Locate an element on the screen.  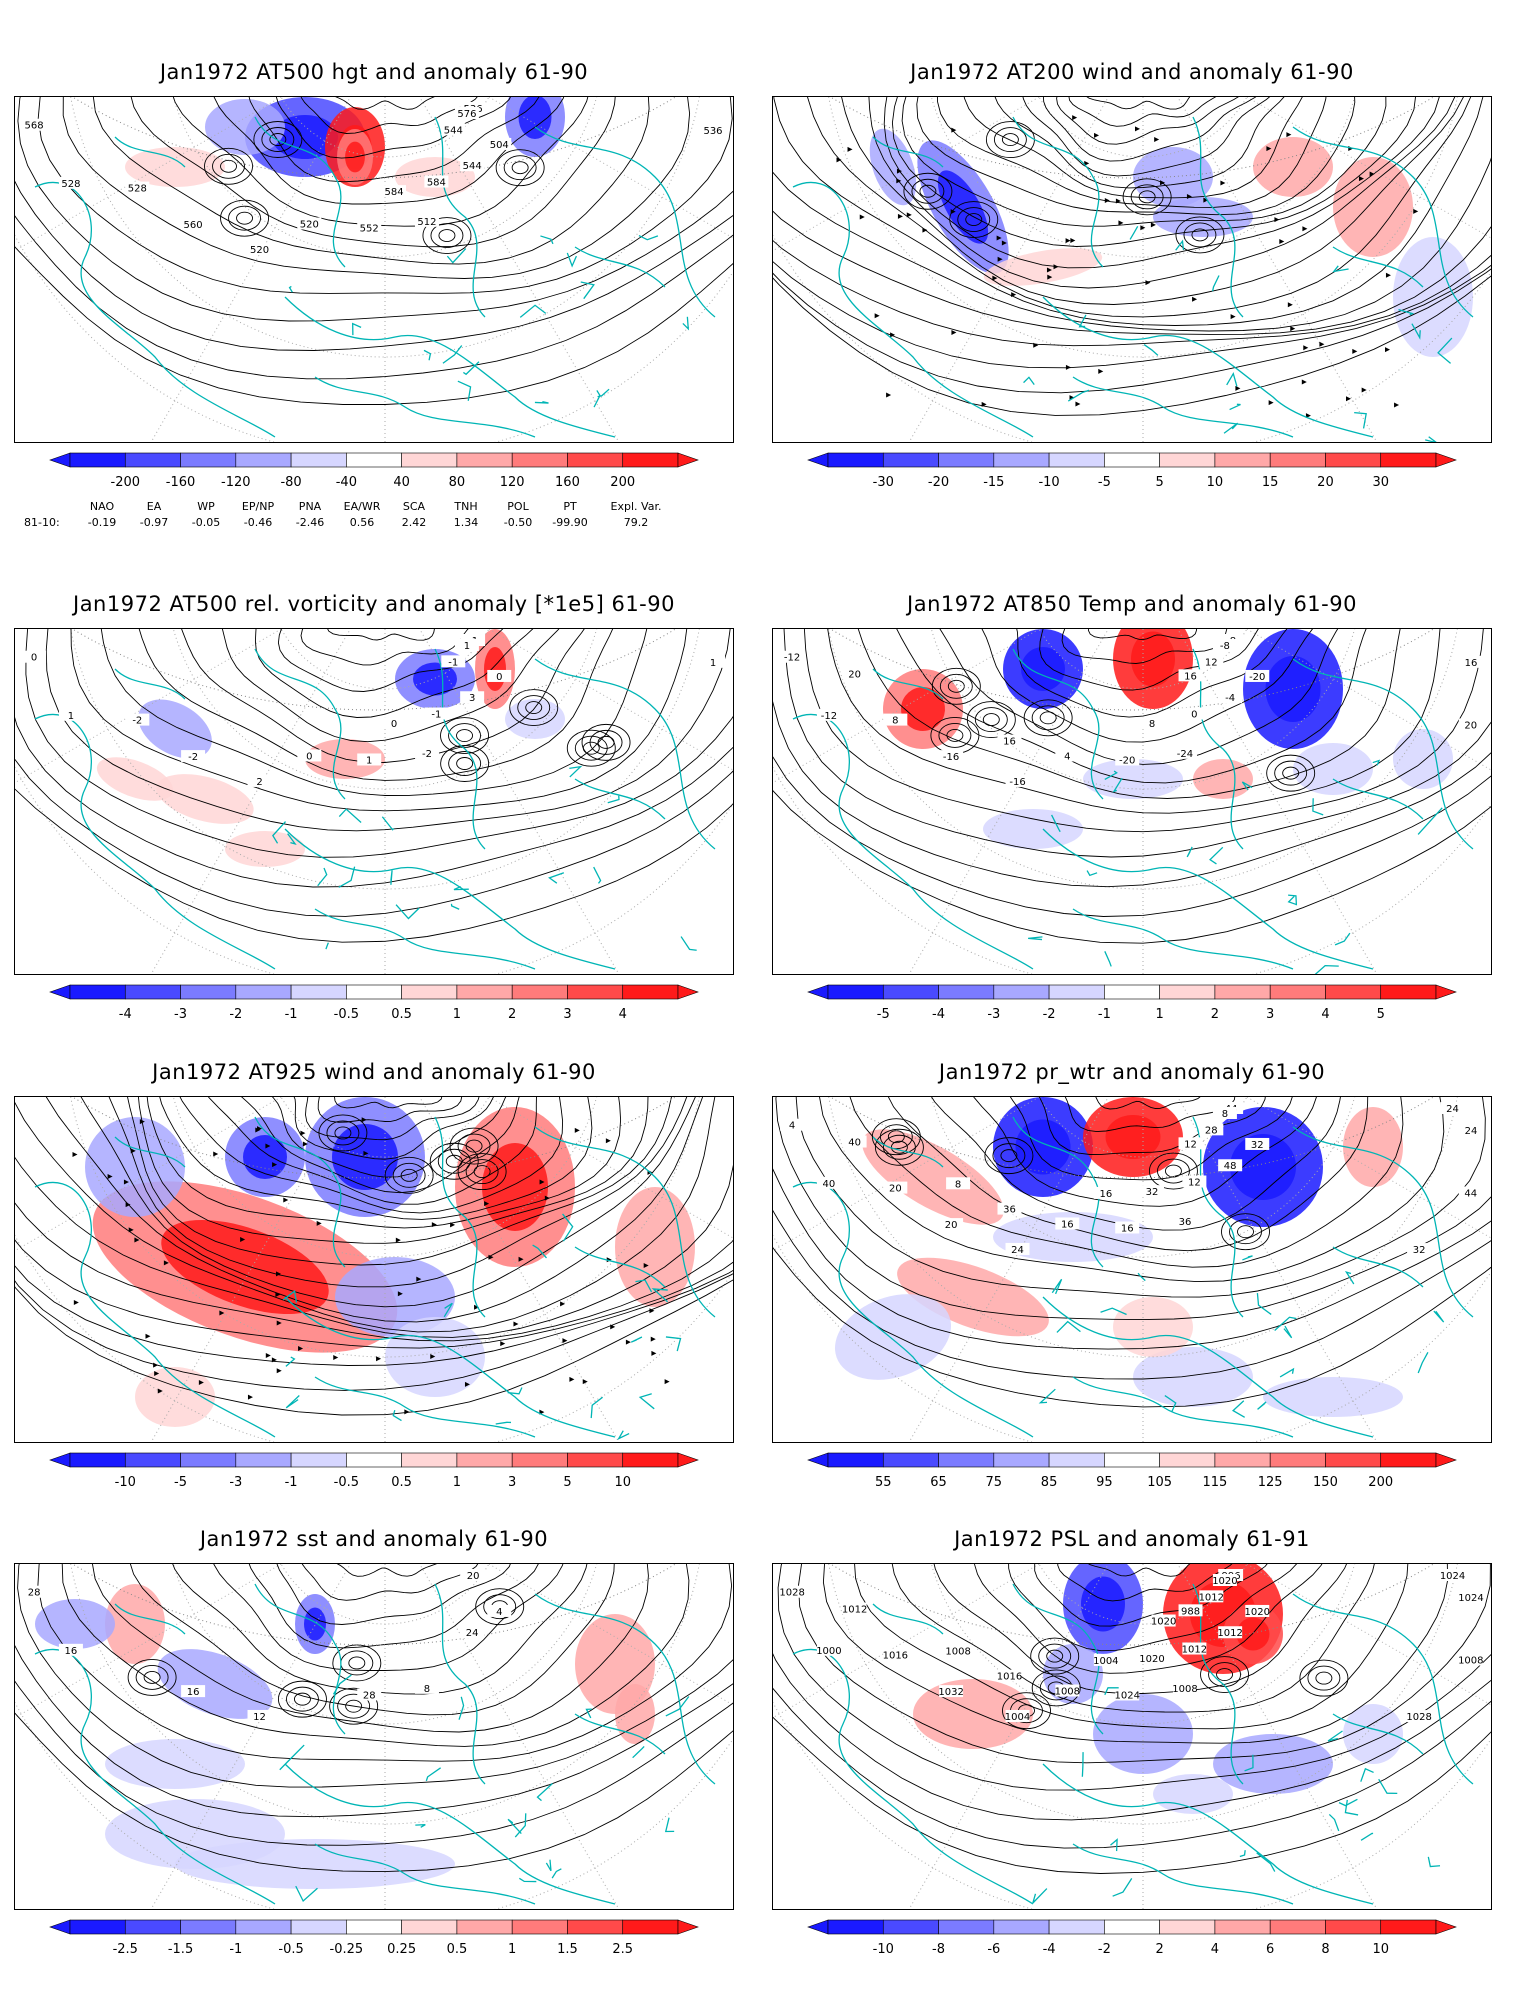
colorbar-tick-label: 40 is located at coordinates (401, 482).